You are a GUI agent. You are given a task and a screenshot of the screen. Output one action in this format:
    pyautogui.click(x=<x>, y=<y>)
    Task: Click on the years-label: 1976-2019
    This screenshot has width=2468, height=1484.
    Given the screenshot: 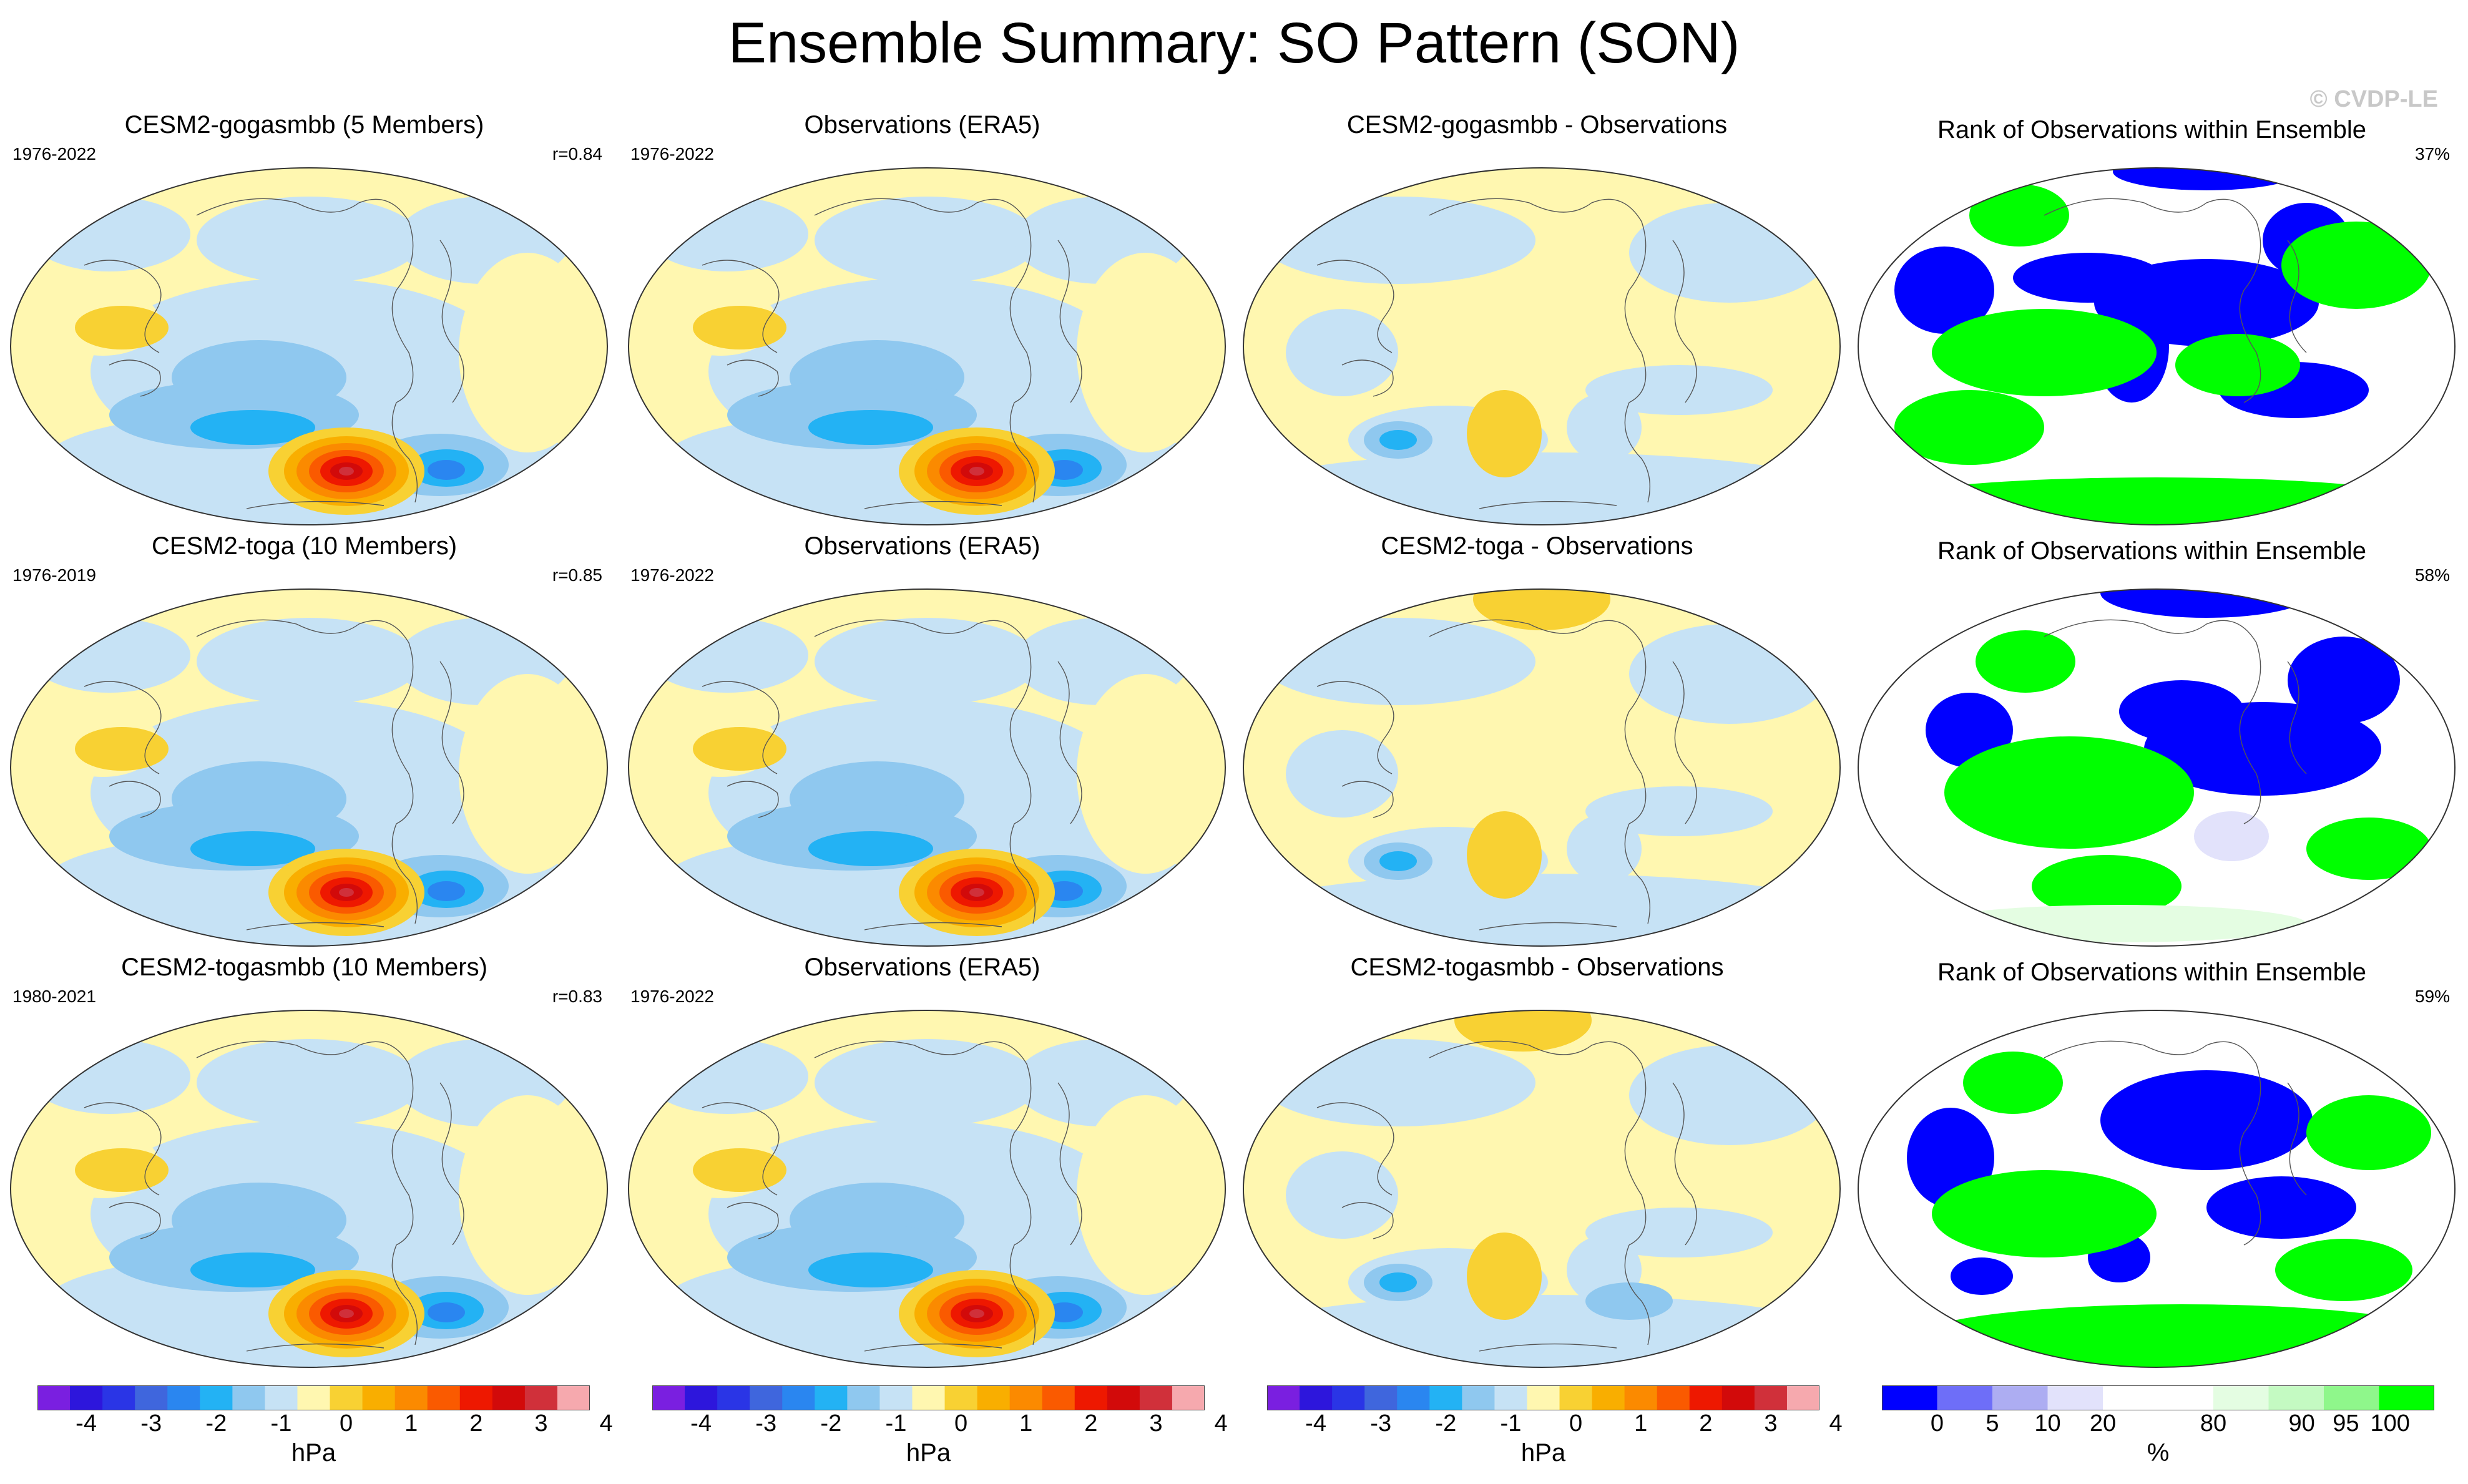 What is the action you would take?
    pyautogui.click(x=54, y=575)
    